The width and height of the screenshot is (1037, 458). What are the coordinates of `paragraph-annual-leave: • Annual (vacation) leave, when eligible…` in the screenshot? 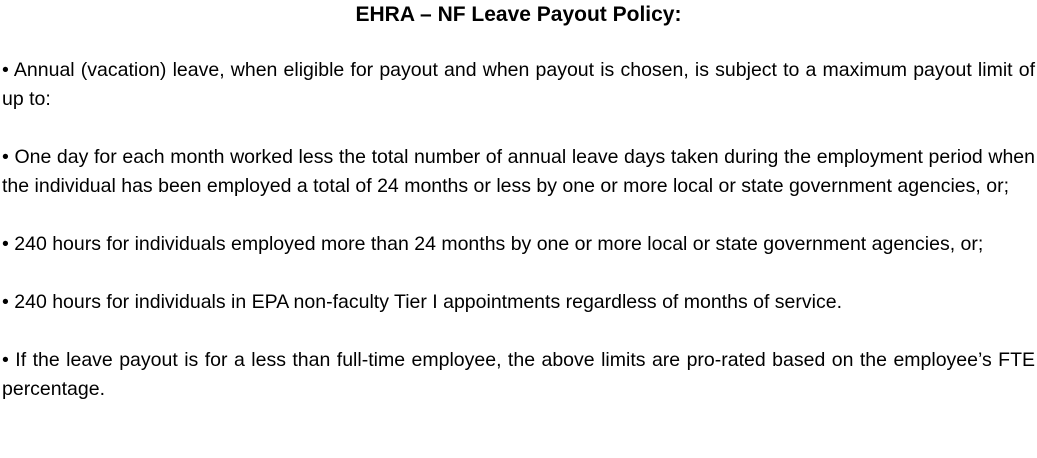 It's located at (518, 85).